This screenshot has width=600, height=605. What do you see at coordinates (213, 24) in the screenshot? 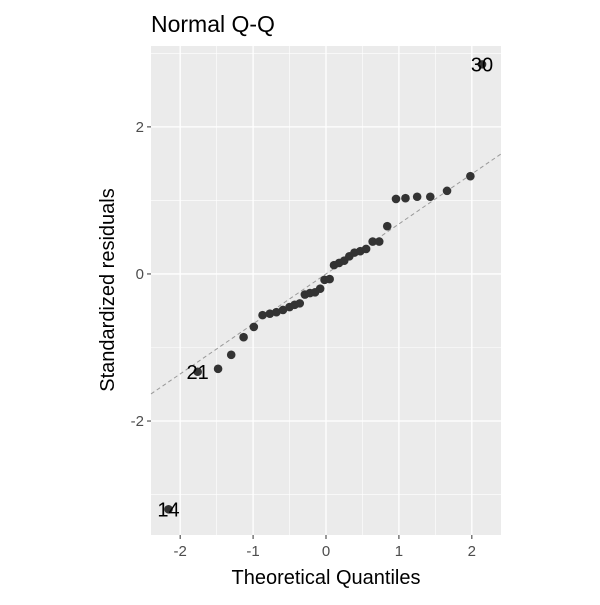
I see `chart-title: Normal Q-Q` at bounding box center [213, 24].